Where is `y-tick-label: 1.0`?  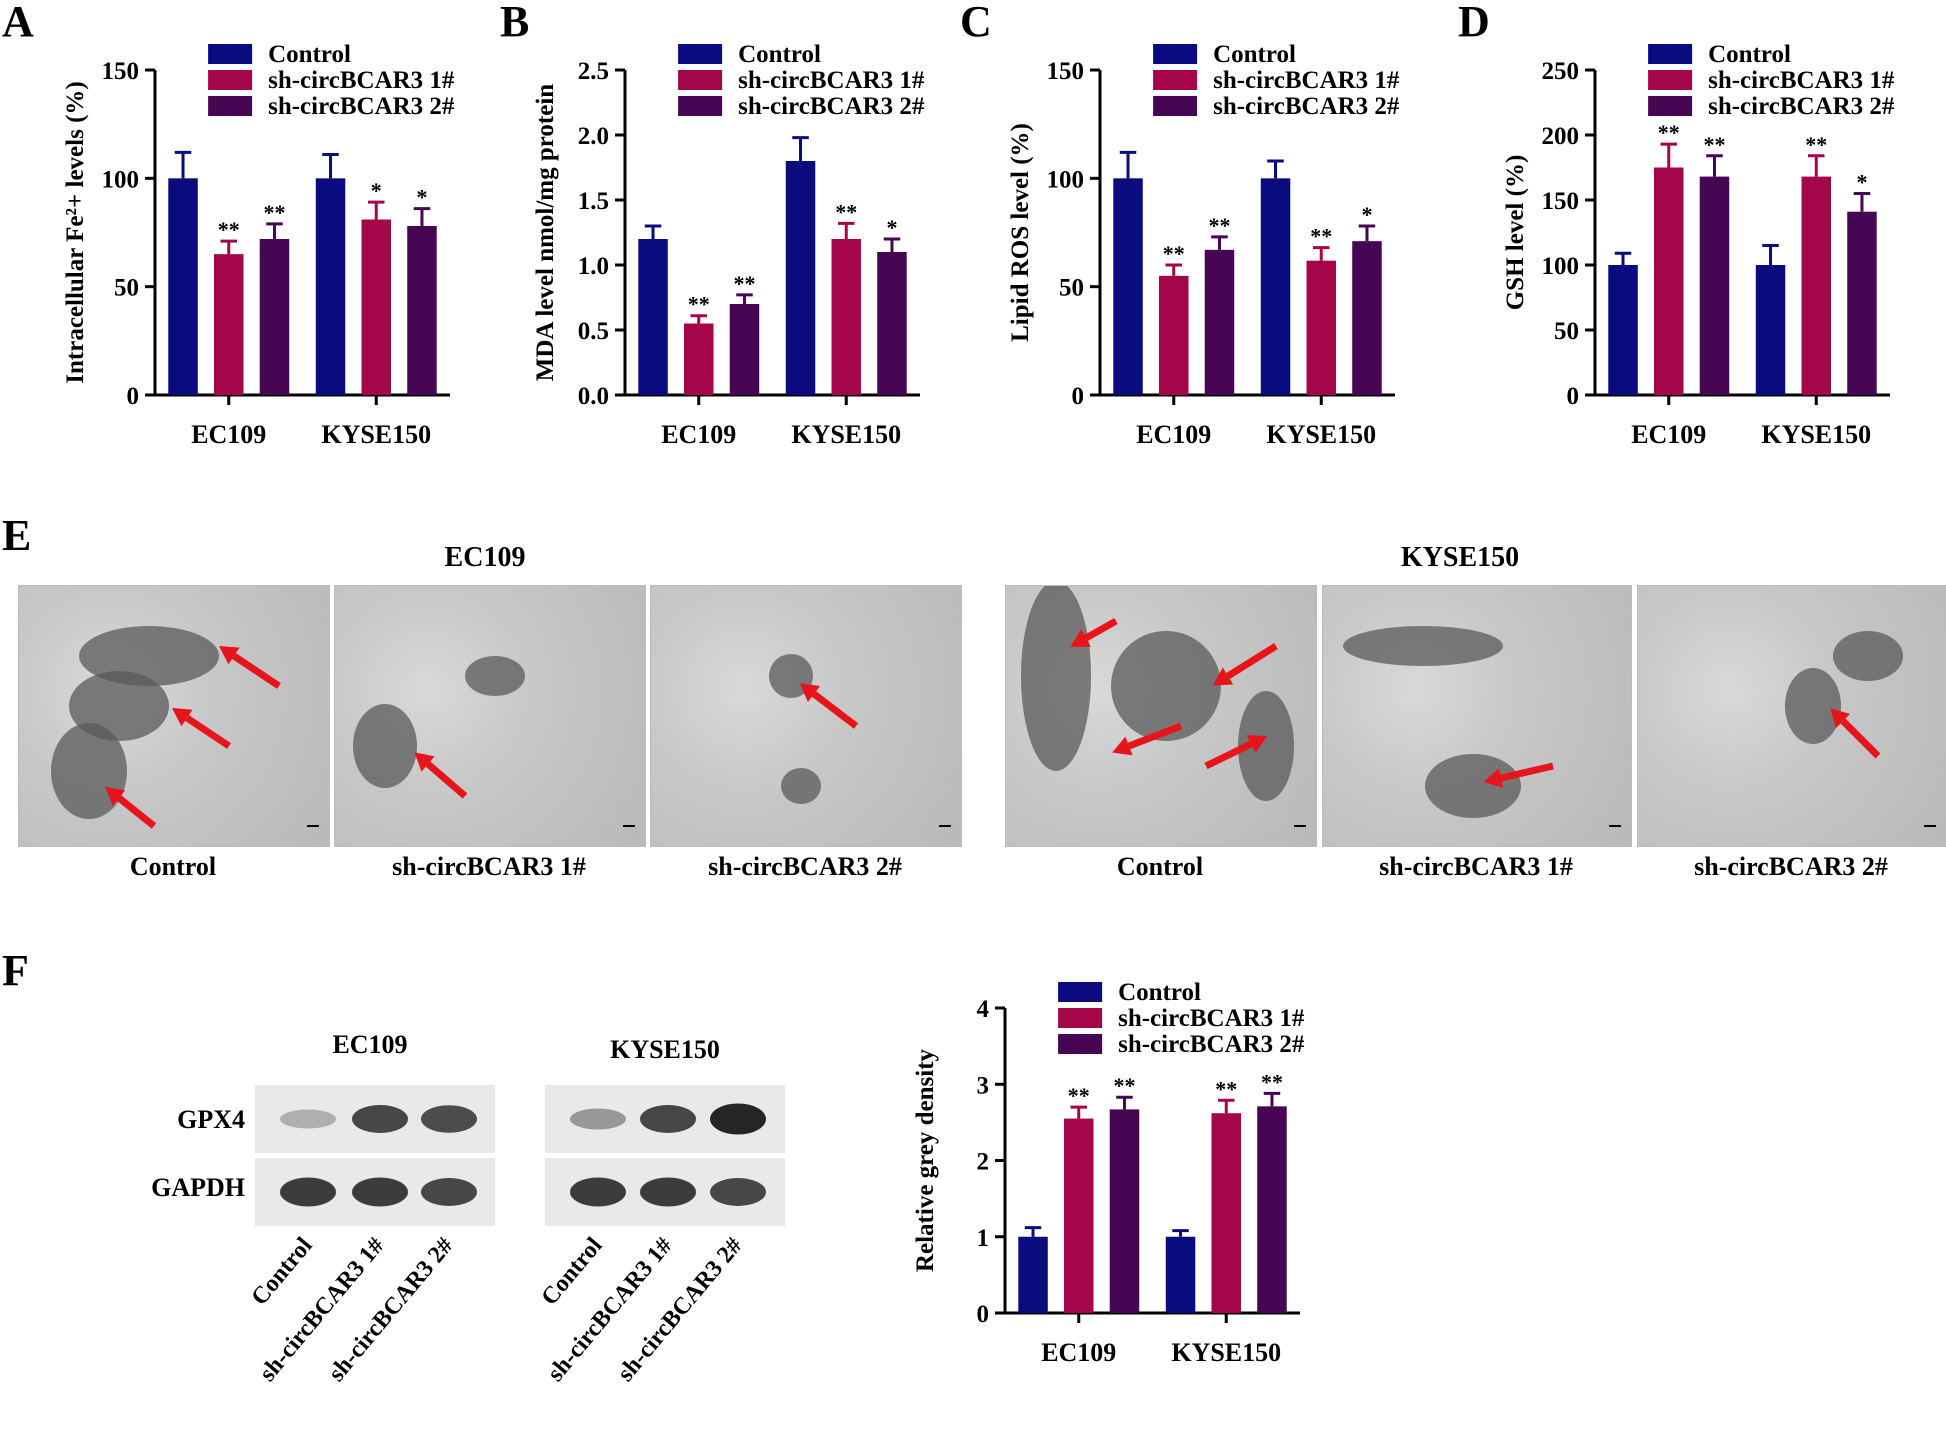
y-tick-label: 1.0 is located at coordinates (593, 266).